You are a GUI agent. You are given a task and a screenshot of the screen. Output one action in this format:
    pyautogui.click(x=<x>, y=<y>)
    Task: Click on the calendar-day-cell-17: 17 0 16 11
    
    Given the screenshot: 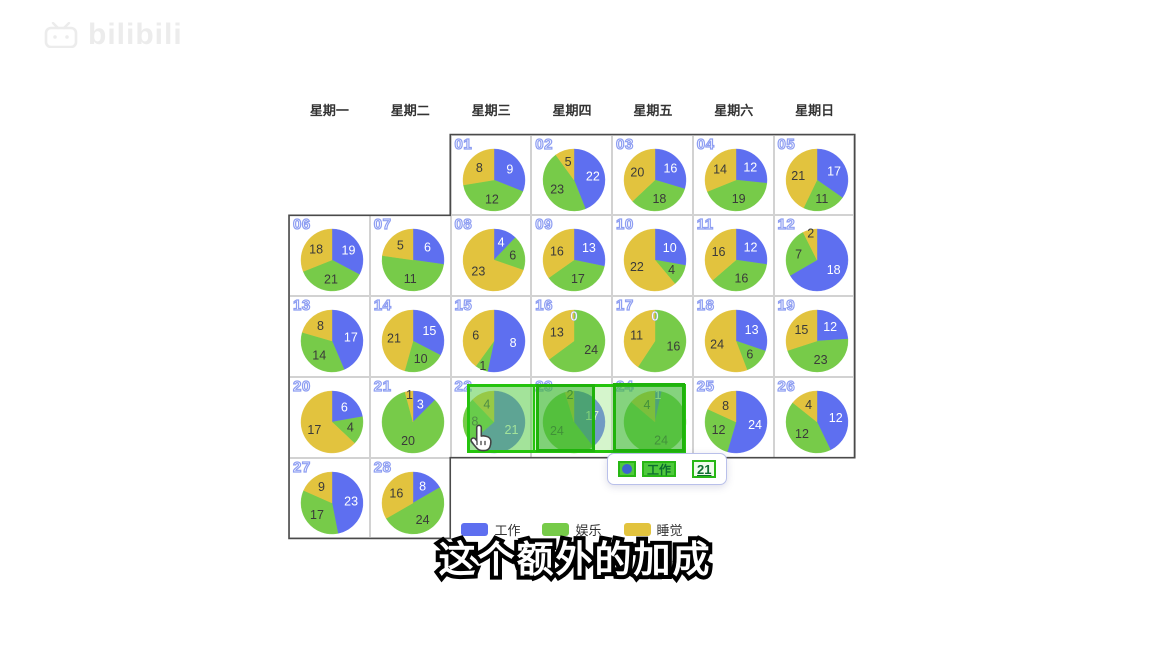 What is the action you would take?
    pyautogui.click(x=652, y=336)
    